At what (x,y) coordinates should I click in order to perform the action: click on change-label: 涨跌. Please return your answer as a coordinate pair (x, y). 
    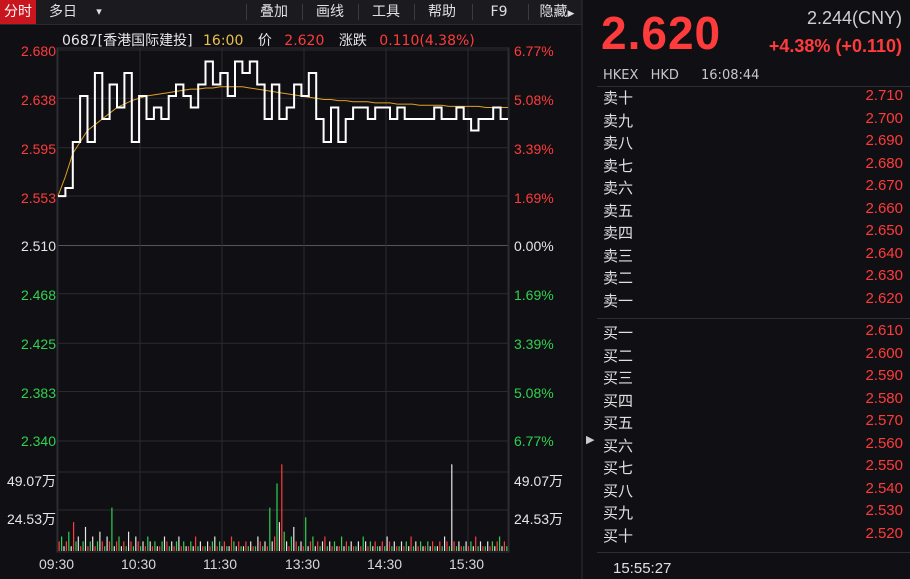
    Looking at the image, I should click on (352, 41).